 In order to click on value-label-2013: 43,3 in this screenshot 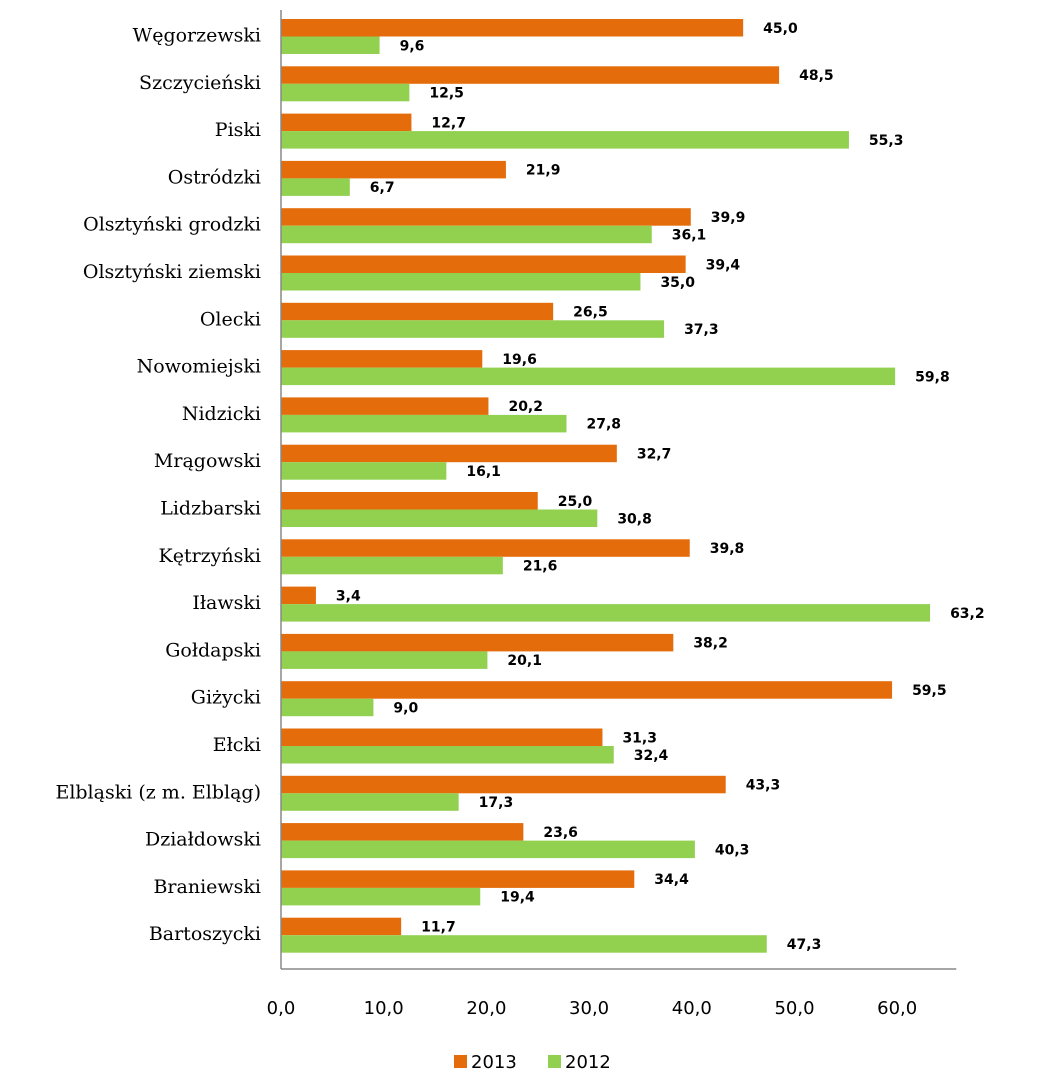, I will do `click(763, 786)`.